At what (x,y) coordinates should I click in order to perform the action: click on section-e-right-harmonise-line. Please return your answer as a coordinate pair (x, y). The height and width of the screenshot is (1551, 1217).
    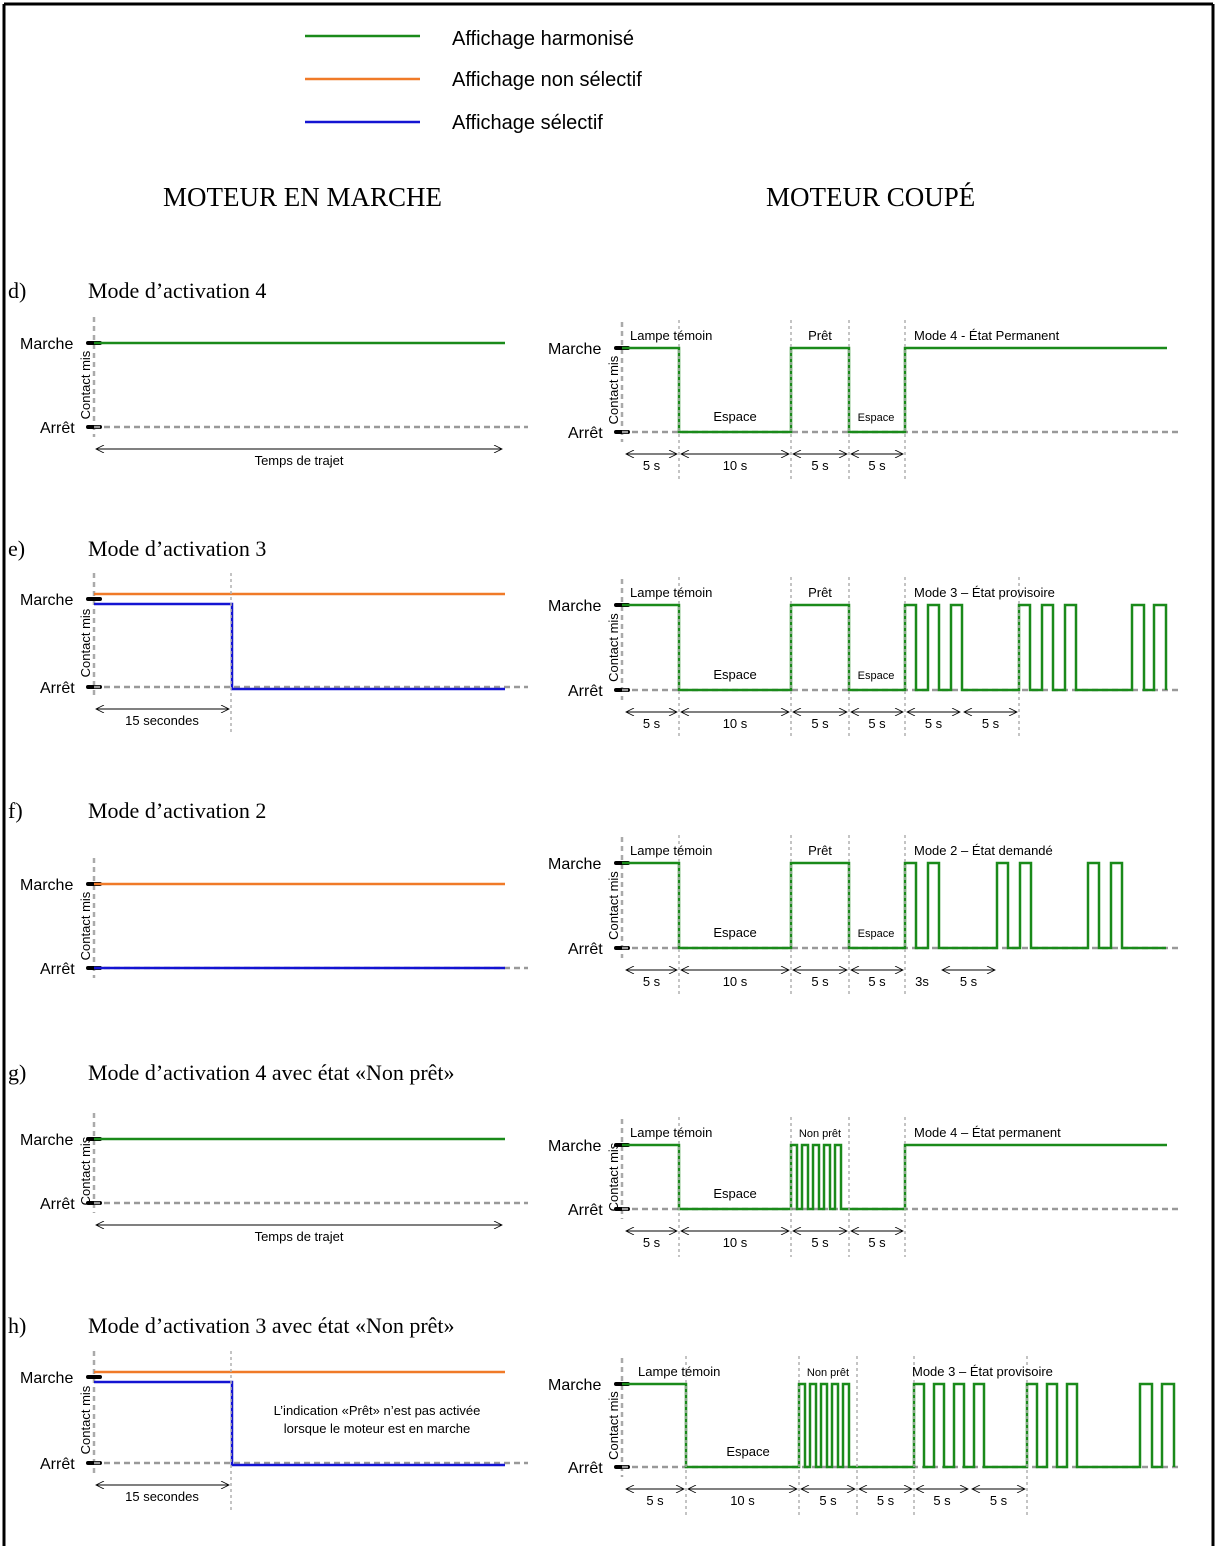
    Looking at the image, I should click on (895, 647).